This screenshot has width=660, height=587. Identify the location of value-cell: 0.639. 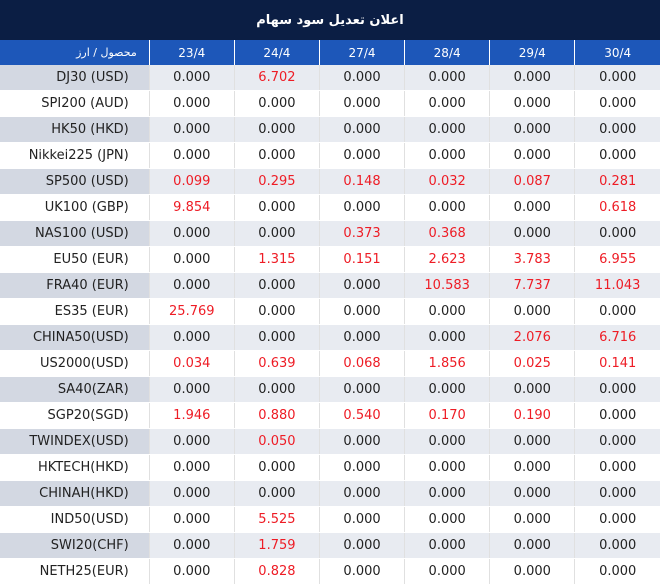
(277, 363).